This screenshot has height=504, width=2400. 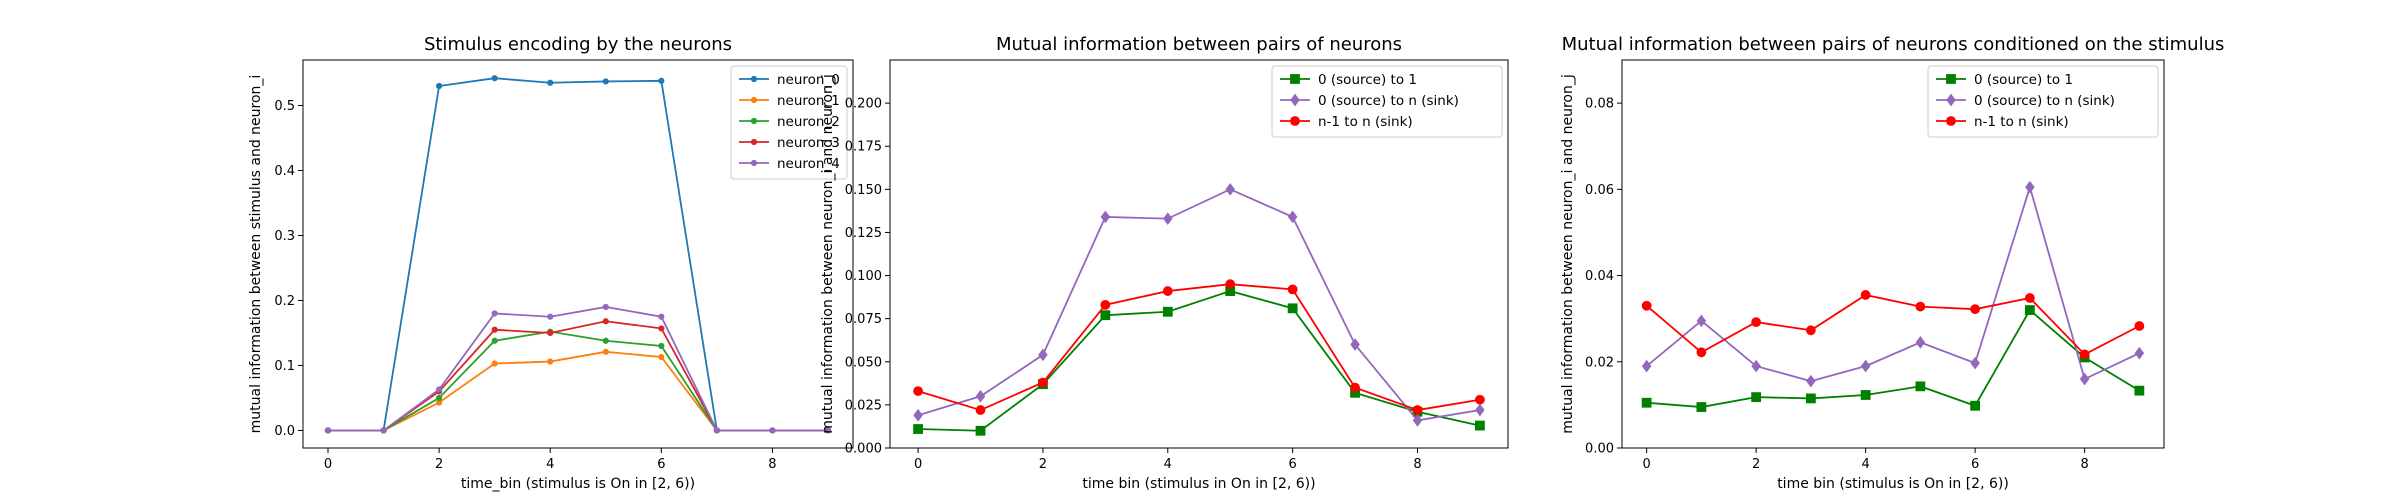 What do you see at coordinates (863, 319) in the screenshot?
I see `y-tick-label: 0.075` at bounding box center [863, 319].